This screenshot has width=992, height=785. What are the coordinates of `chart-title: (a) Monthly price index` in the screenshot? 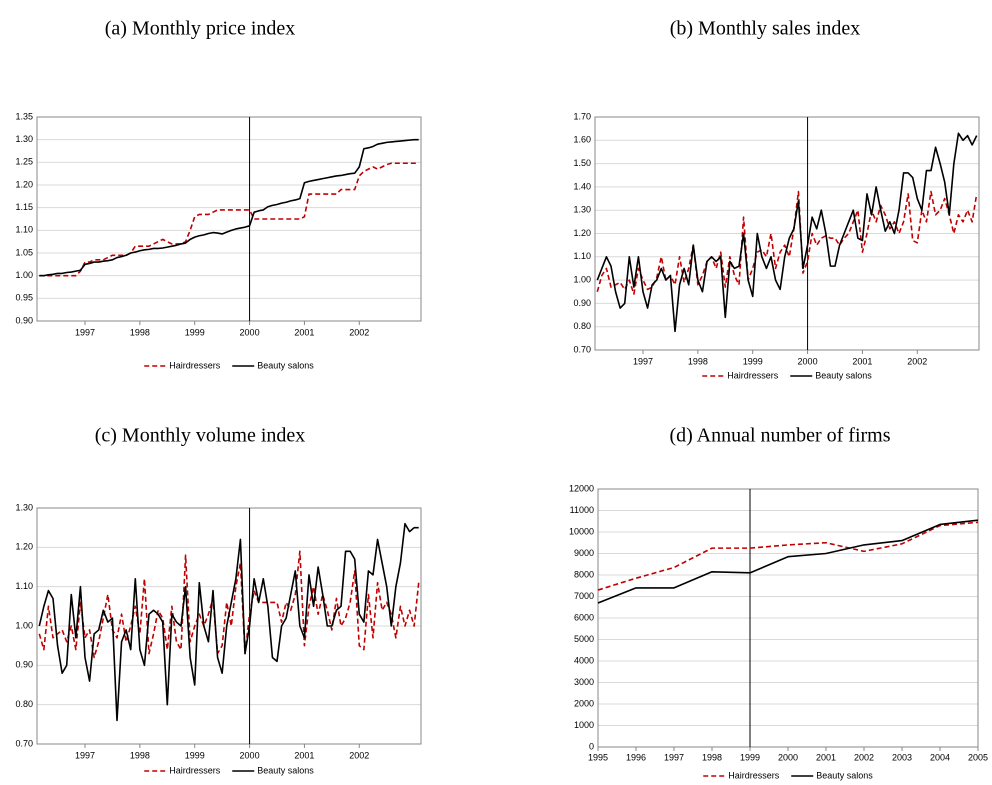 It's located at (200, 29).